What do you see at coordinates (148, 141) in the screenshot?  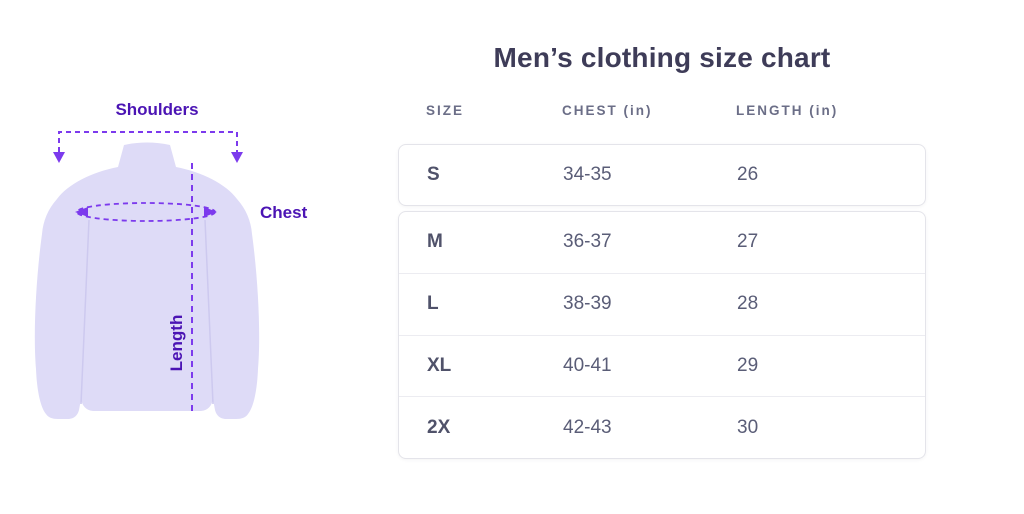 I see `shoulders-dashed-bracket` at bounding box center [148, 141].